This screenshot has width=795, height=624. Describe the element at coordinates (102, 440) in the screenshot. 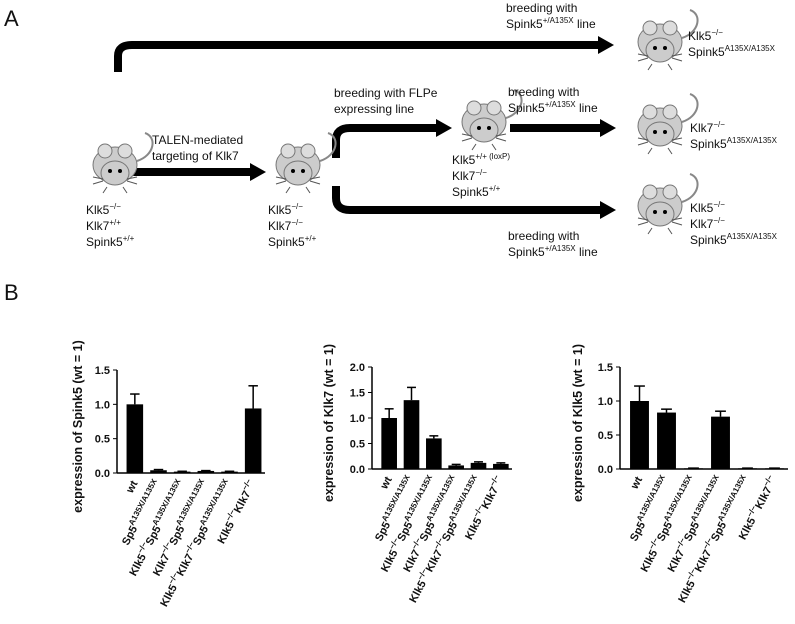

I see `y-tick-label: 0.5` at that location.